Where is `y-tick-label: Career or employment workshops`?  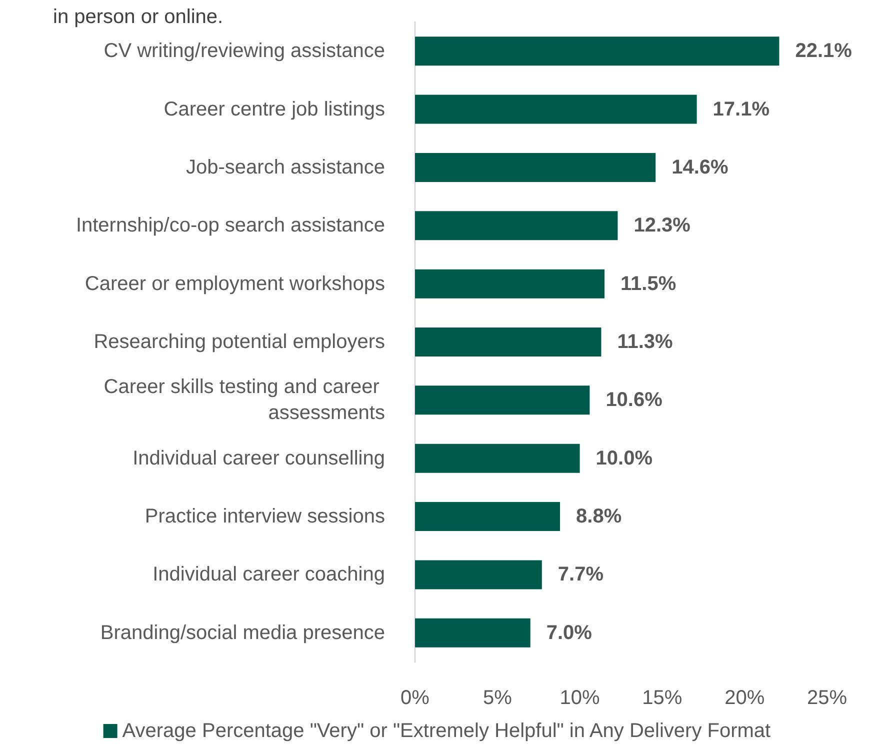
y-tick-label: Career or employment workshops is located at coordinates (234, 283).